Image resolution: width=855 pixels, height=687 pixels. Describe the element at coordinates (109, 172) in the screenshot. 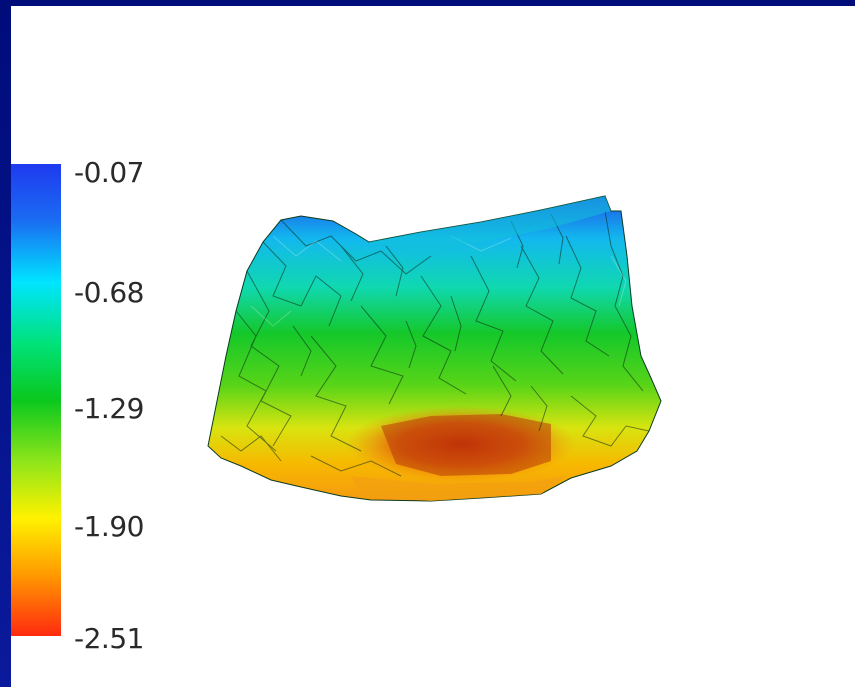

I see `scale-tick-top: -0.07` at that location.